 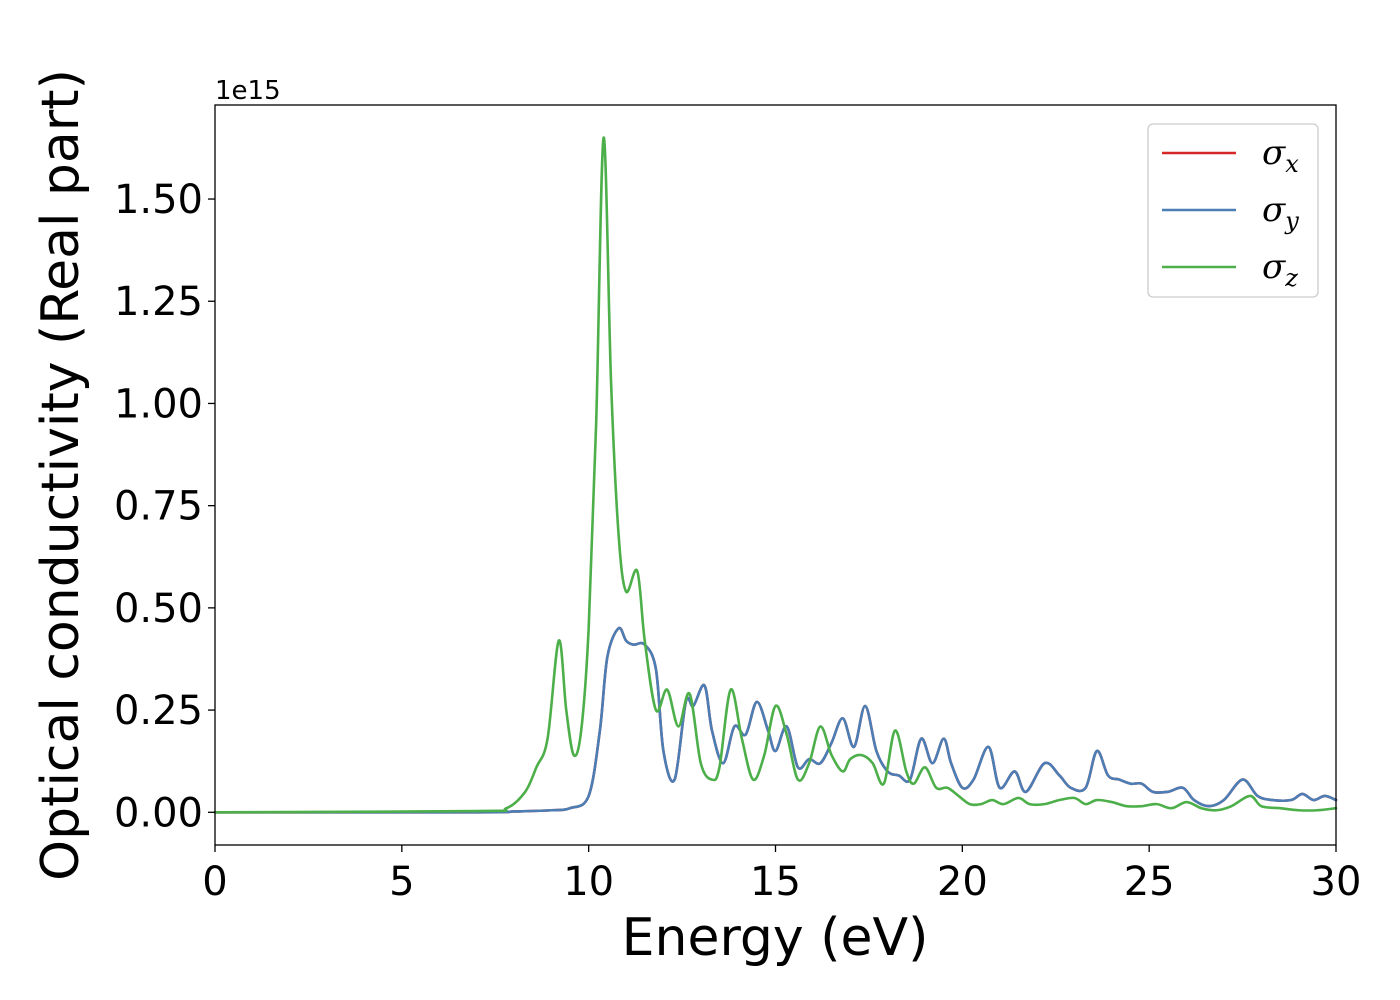 I want to click on legend-label-x: σx, so click(x=1280, y=155).